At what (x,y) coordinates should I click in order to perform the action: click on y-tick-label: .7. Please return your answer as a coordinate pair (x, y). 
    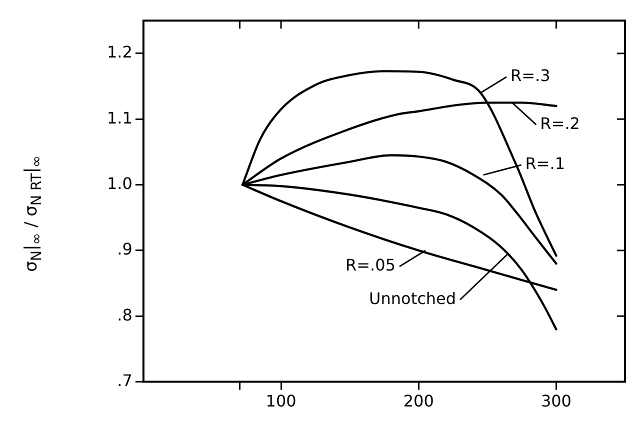
    Looking at the image, I should click on (124, 380).